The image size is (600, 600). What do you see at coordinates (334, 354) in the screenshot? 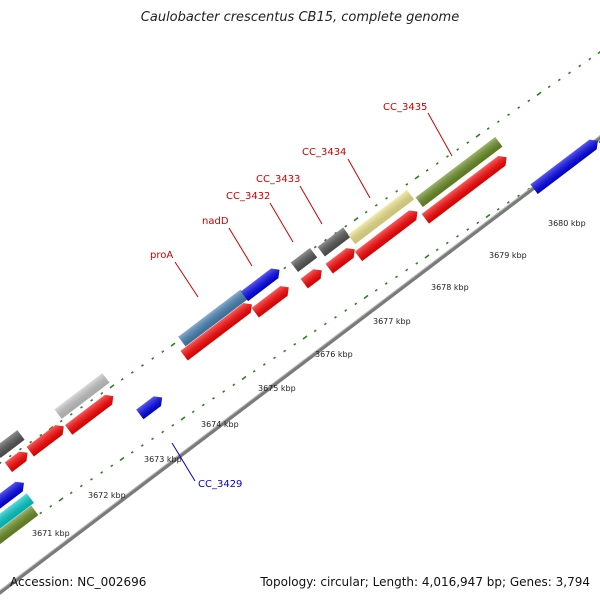
I see `ruler-label-3676: 3676 kbp` at bounding box center [334, 354].